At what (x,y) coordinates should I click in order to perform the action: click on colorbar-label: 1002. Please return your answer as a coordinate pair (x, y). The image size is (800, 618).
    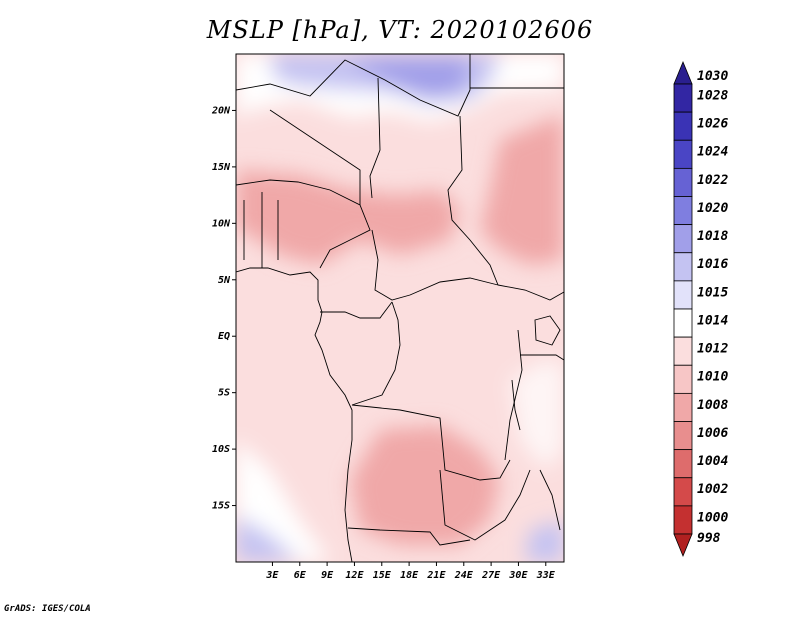
    Looking at the image, I should click on (712, 489).